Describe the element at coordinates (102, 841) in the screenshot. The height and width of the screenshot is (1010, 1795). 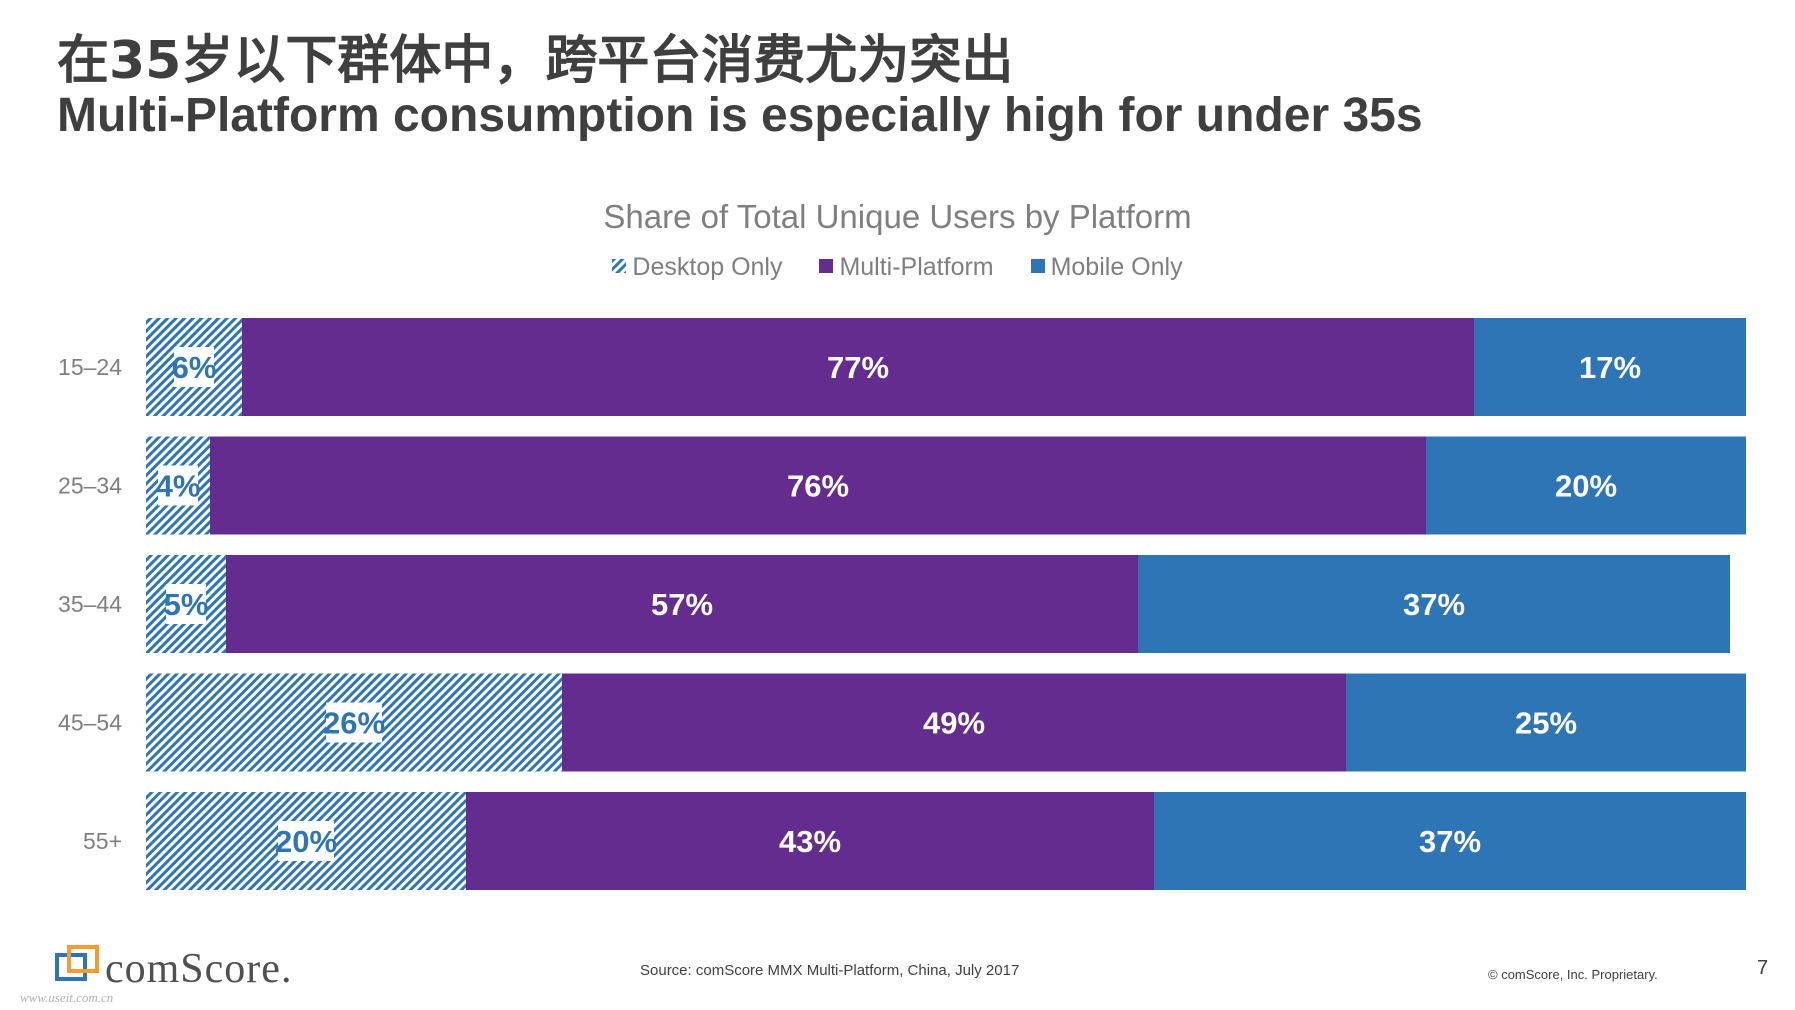
I see `y-tick-label: 55+` at that location.